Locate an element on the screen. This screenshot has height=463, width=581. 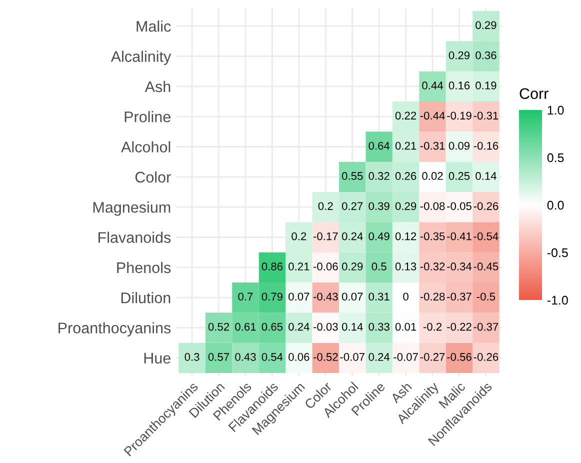
color-bar-label: -0.5 is located at coordinates (557, 253).